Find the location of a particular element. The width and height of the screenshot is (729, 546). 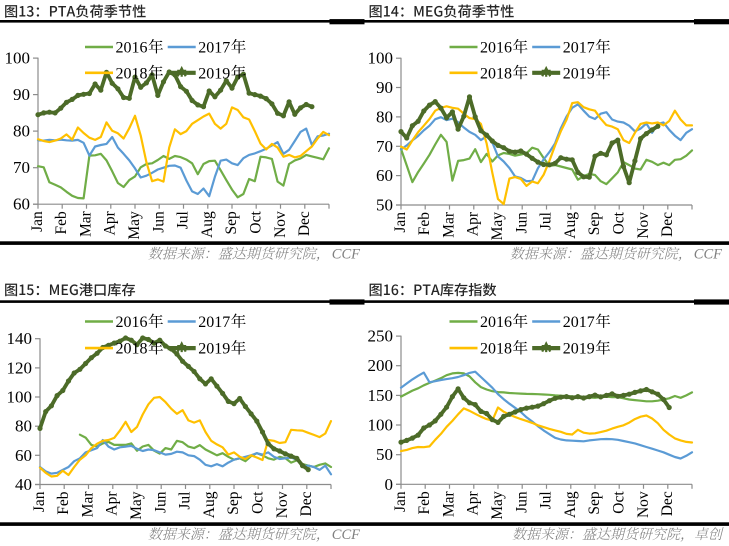

svg-text: 250 is located at coordinates (381, 336).